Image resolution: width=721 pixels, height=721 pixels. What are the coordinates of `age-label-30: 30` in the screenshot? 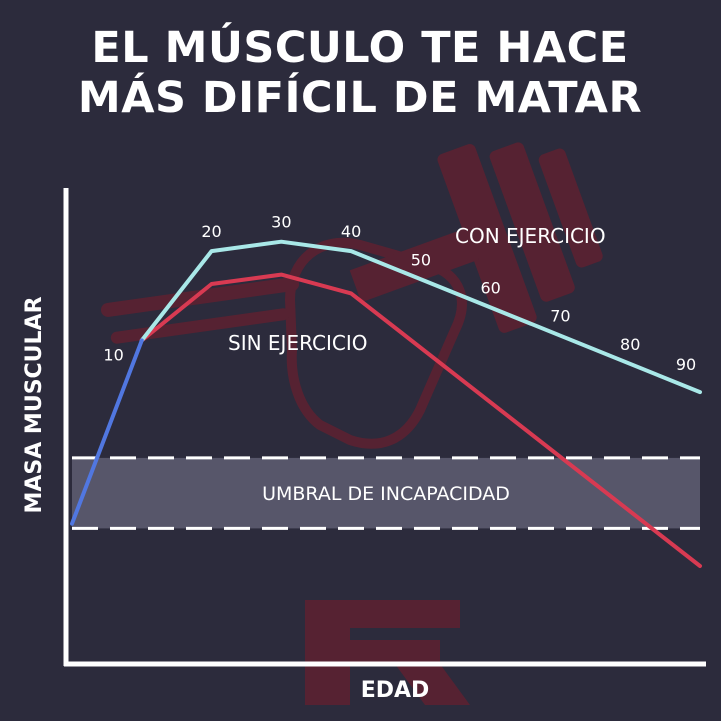 It's located at (281, 222).